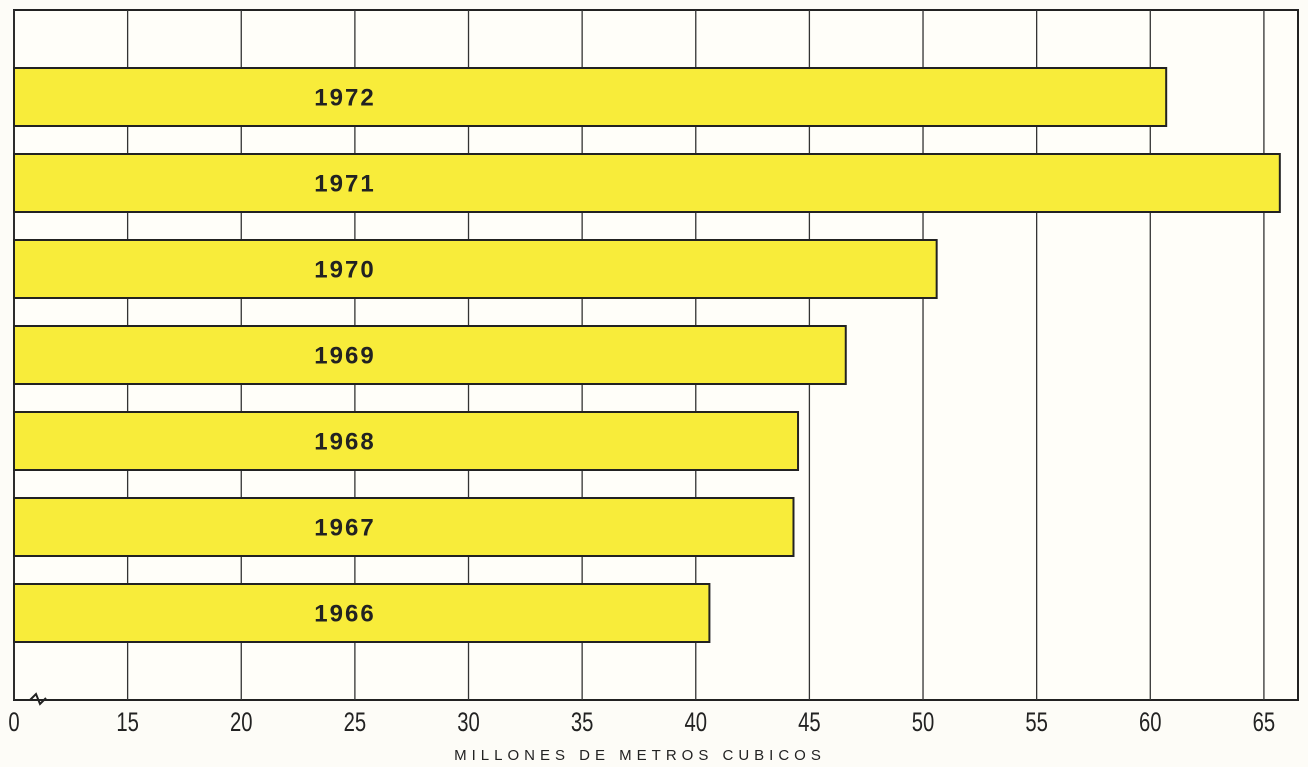 The image size is (1308, 767). I want to click on x-tick-label: 40, so click(696, 722).